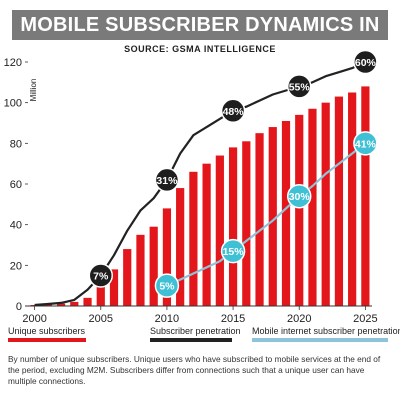  I want to click on legend-label-subscriber-penetration: Subscriber penetration, so click(195, 331).